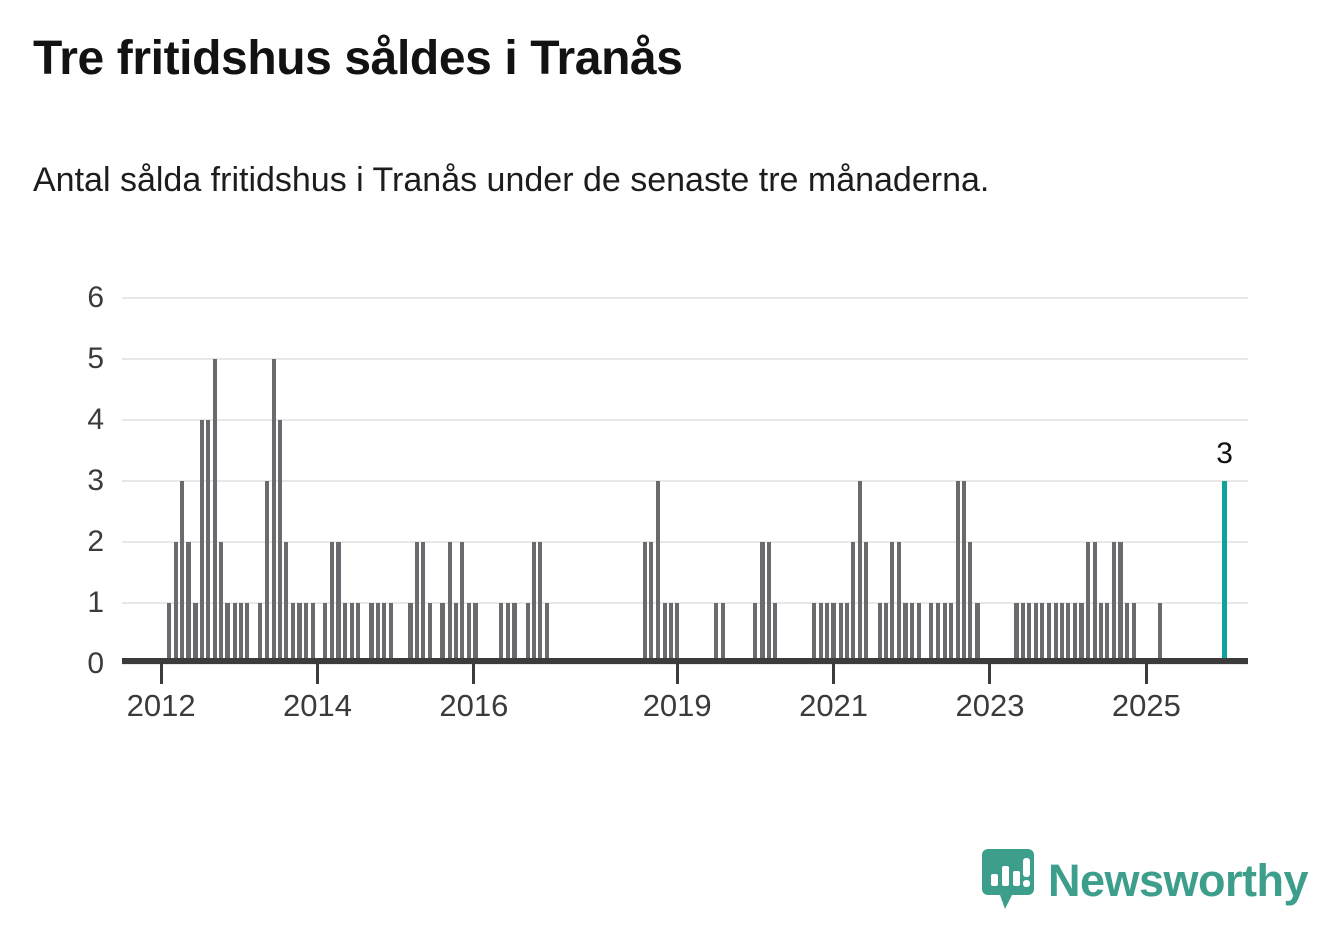 This screenshot has width=1322, height=939. What do you see at coordinates (474, 705) in the screenshot?
I see `x-axis-tick-label: 2016` at bounding box center [474, 705].